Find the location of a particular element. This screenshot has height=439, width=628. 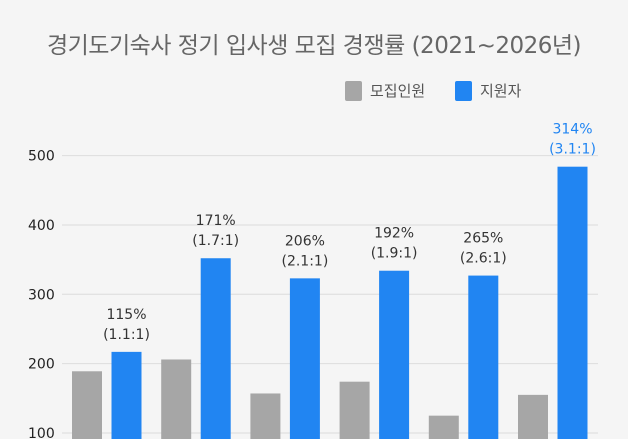

legend-item-applicants: 지원자 is located at coordinates (488, 90).